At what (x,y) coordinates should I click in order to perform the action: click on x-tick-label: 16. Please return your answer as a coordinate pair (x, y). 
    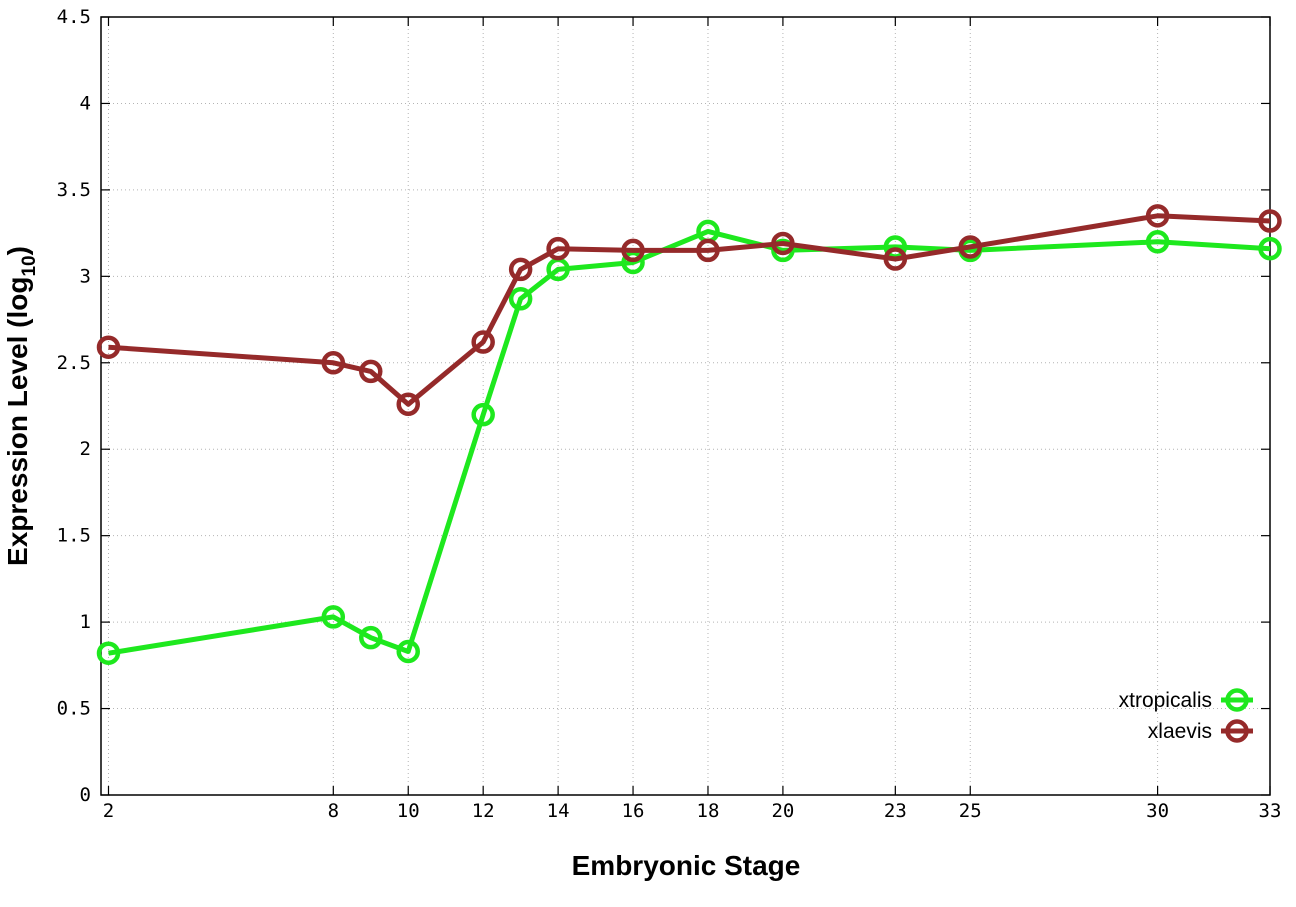
    Looking at the image, I should click on (633, 811).